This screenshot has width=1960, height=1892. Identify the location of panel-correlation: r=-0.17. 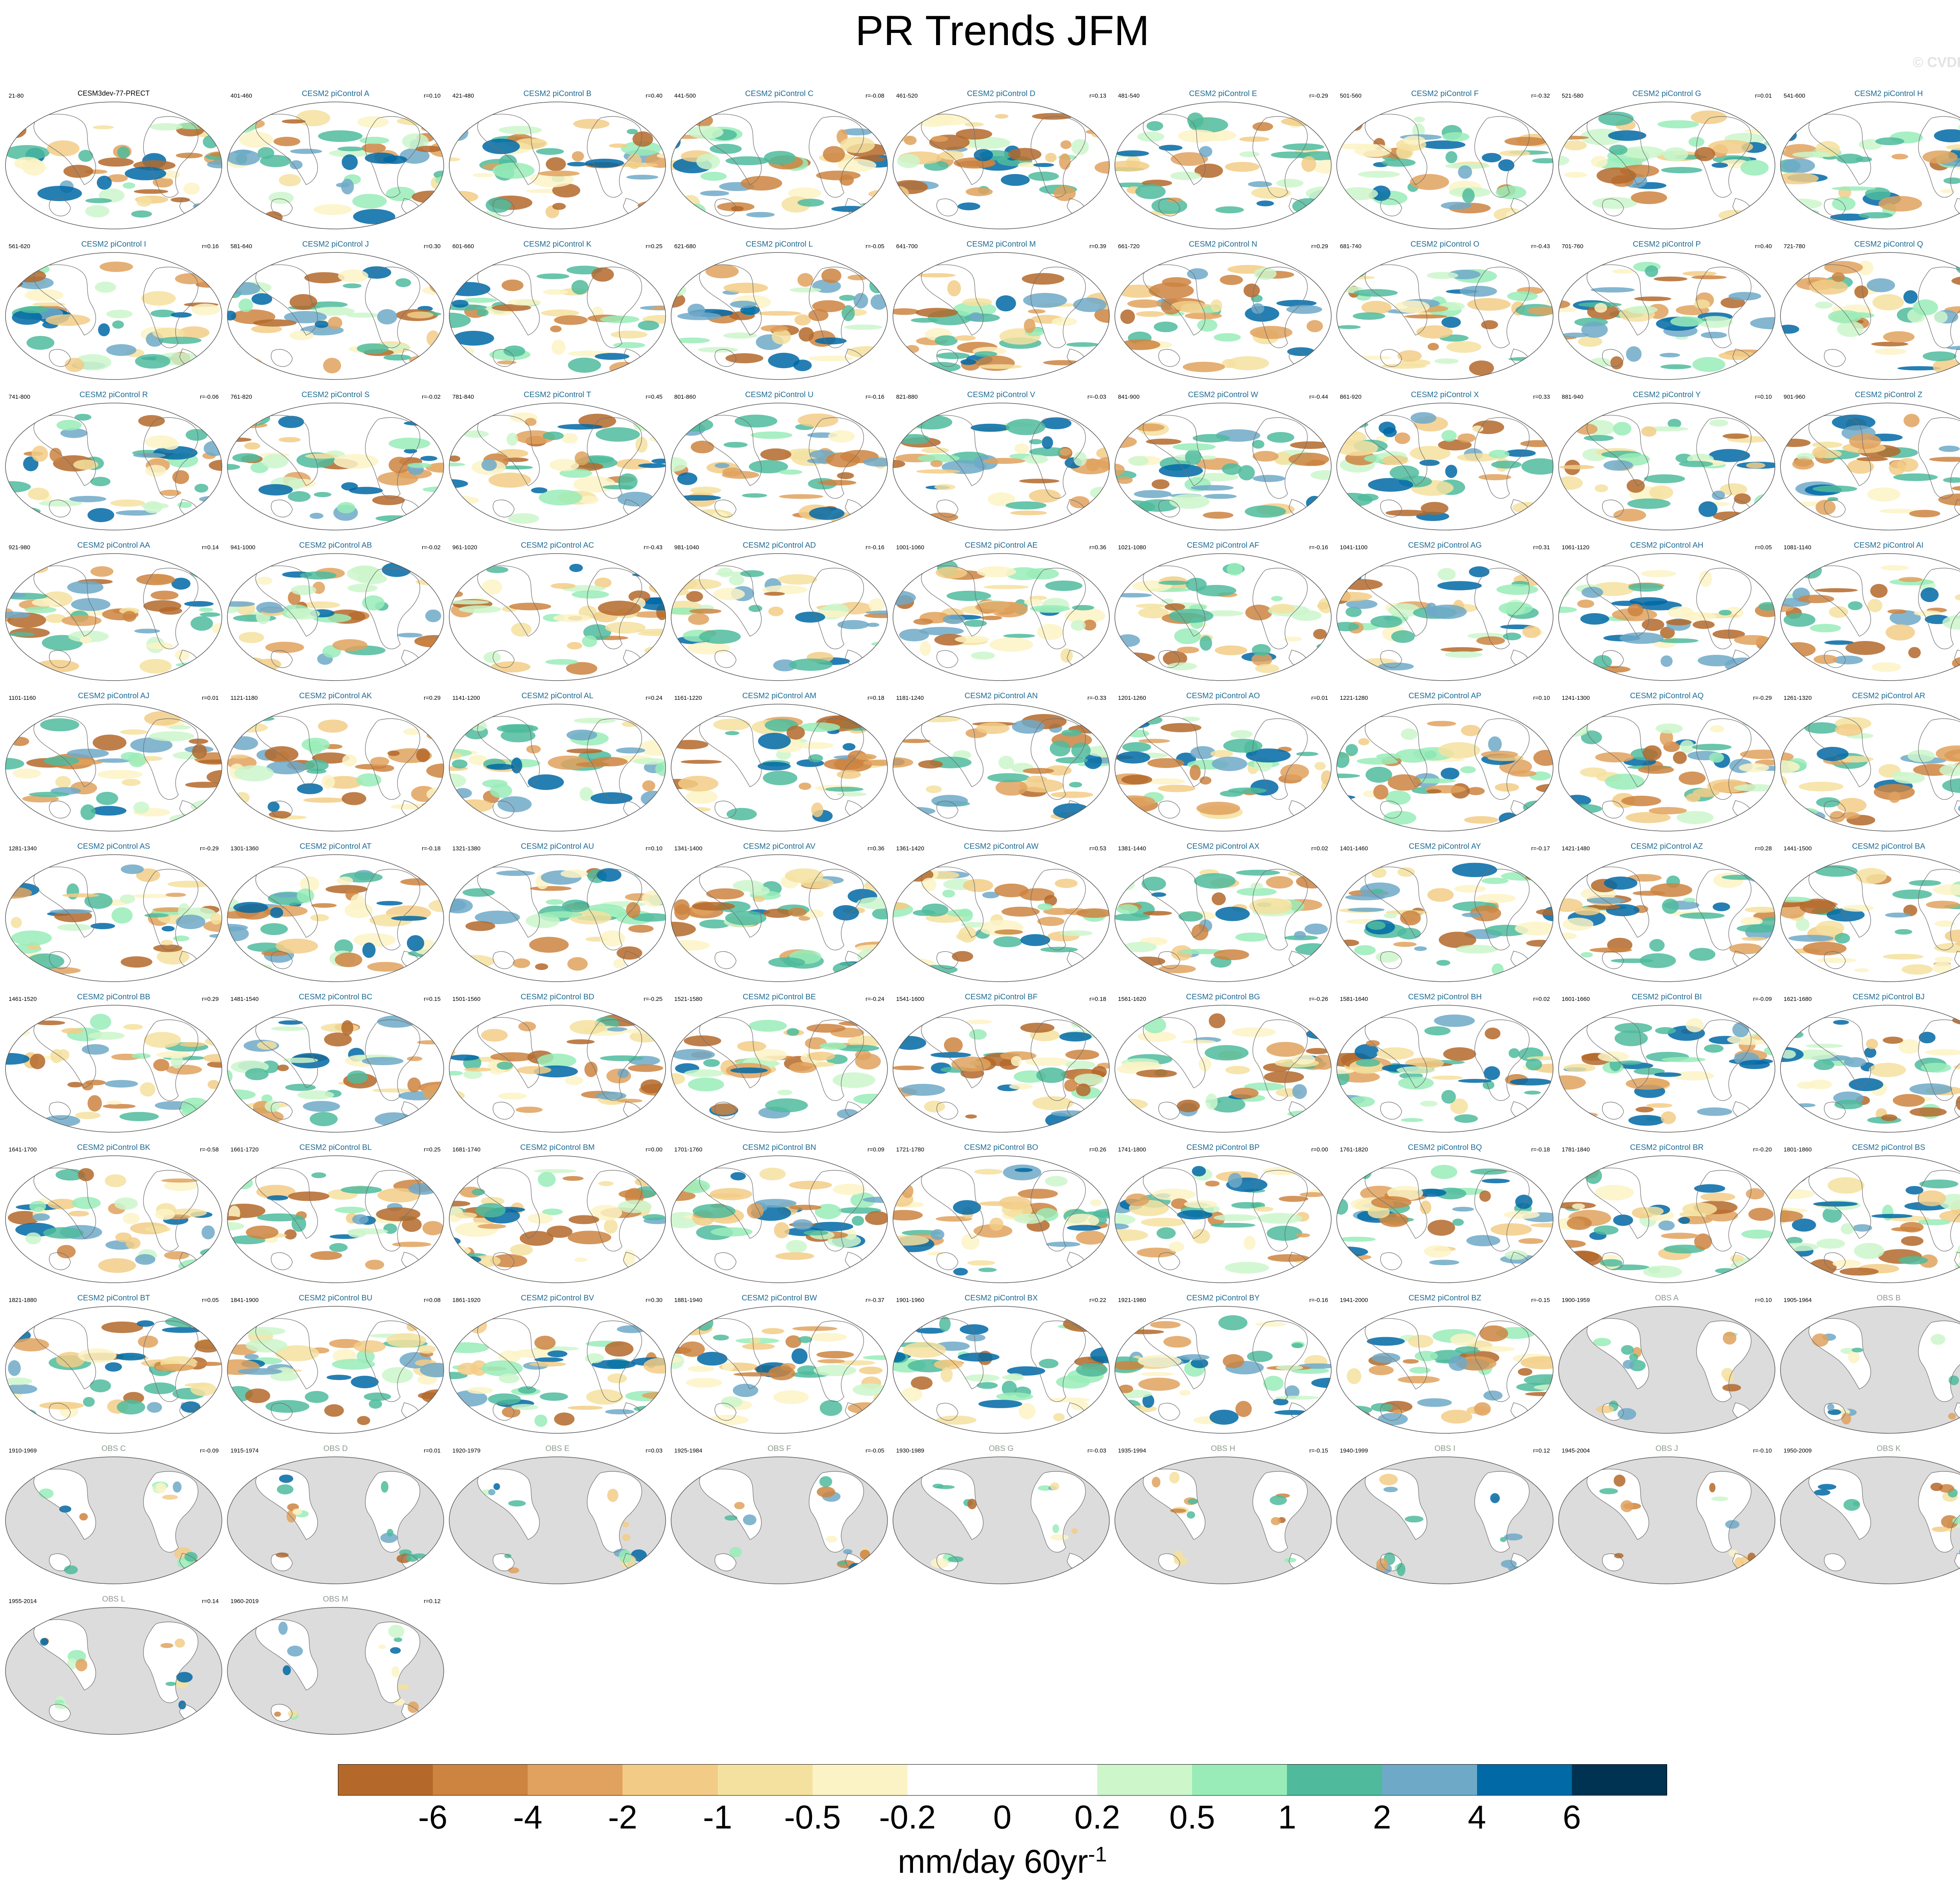
(1540, 848).